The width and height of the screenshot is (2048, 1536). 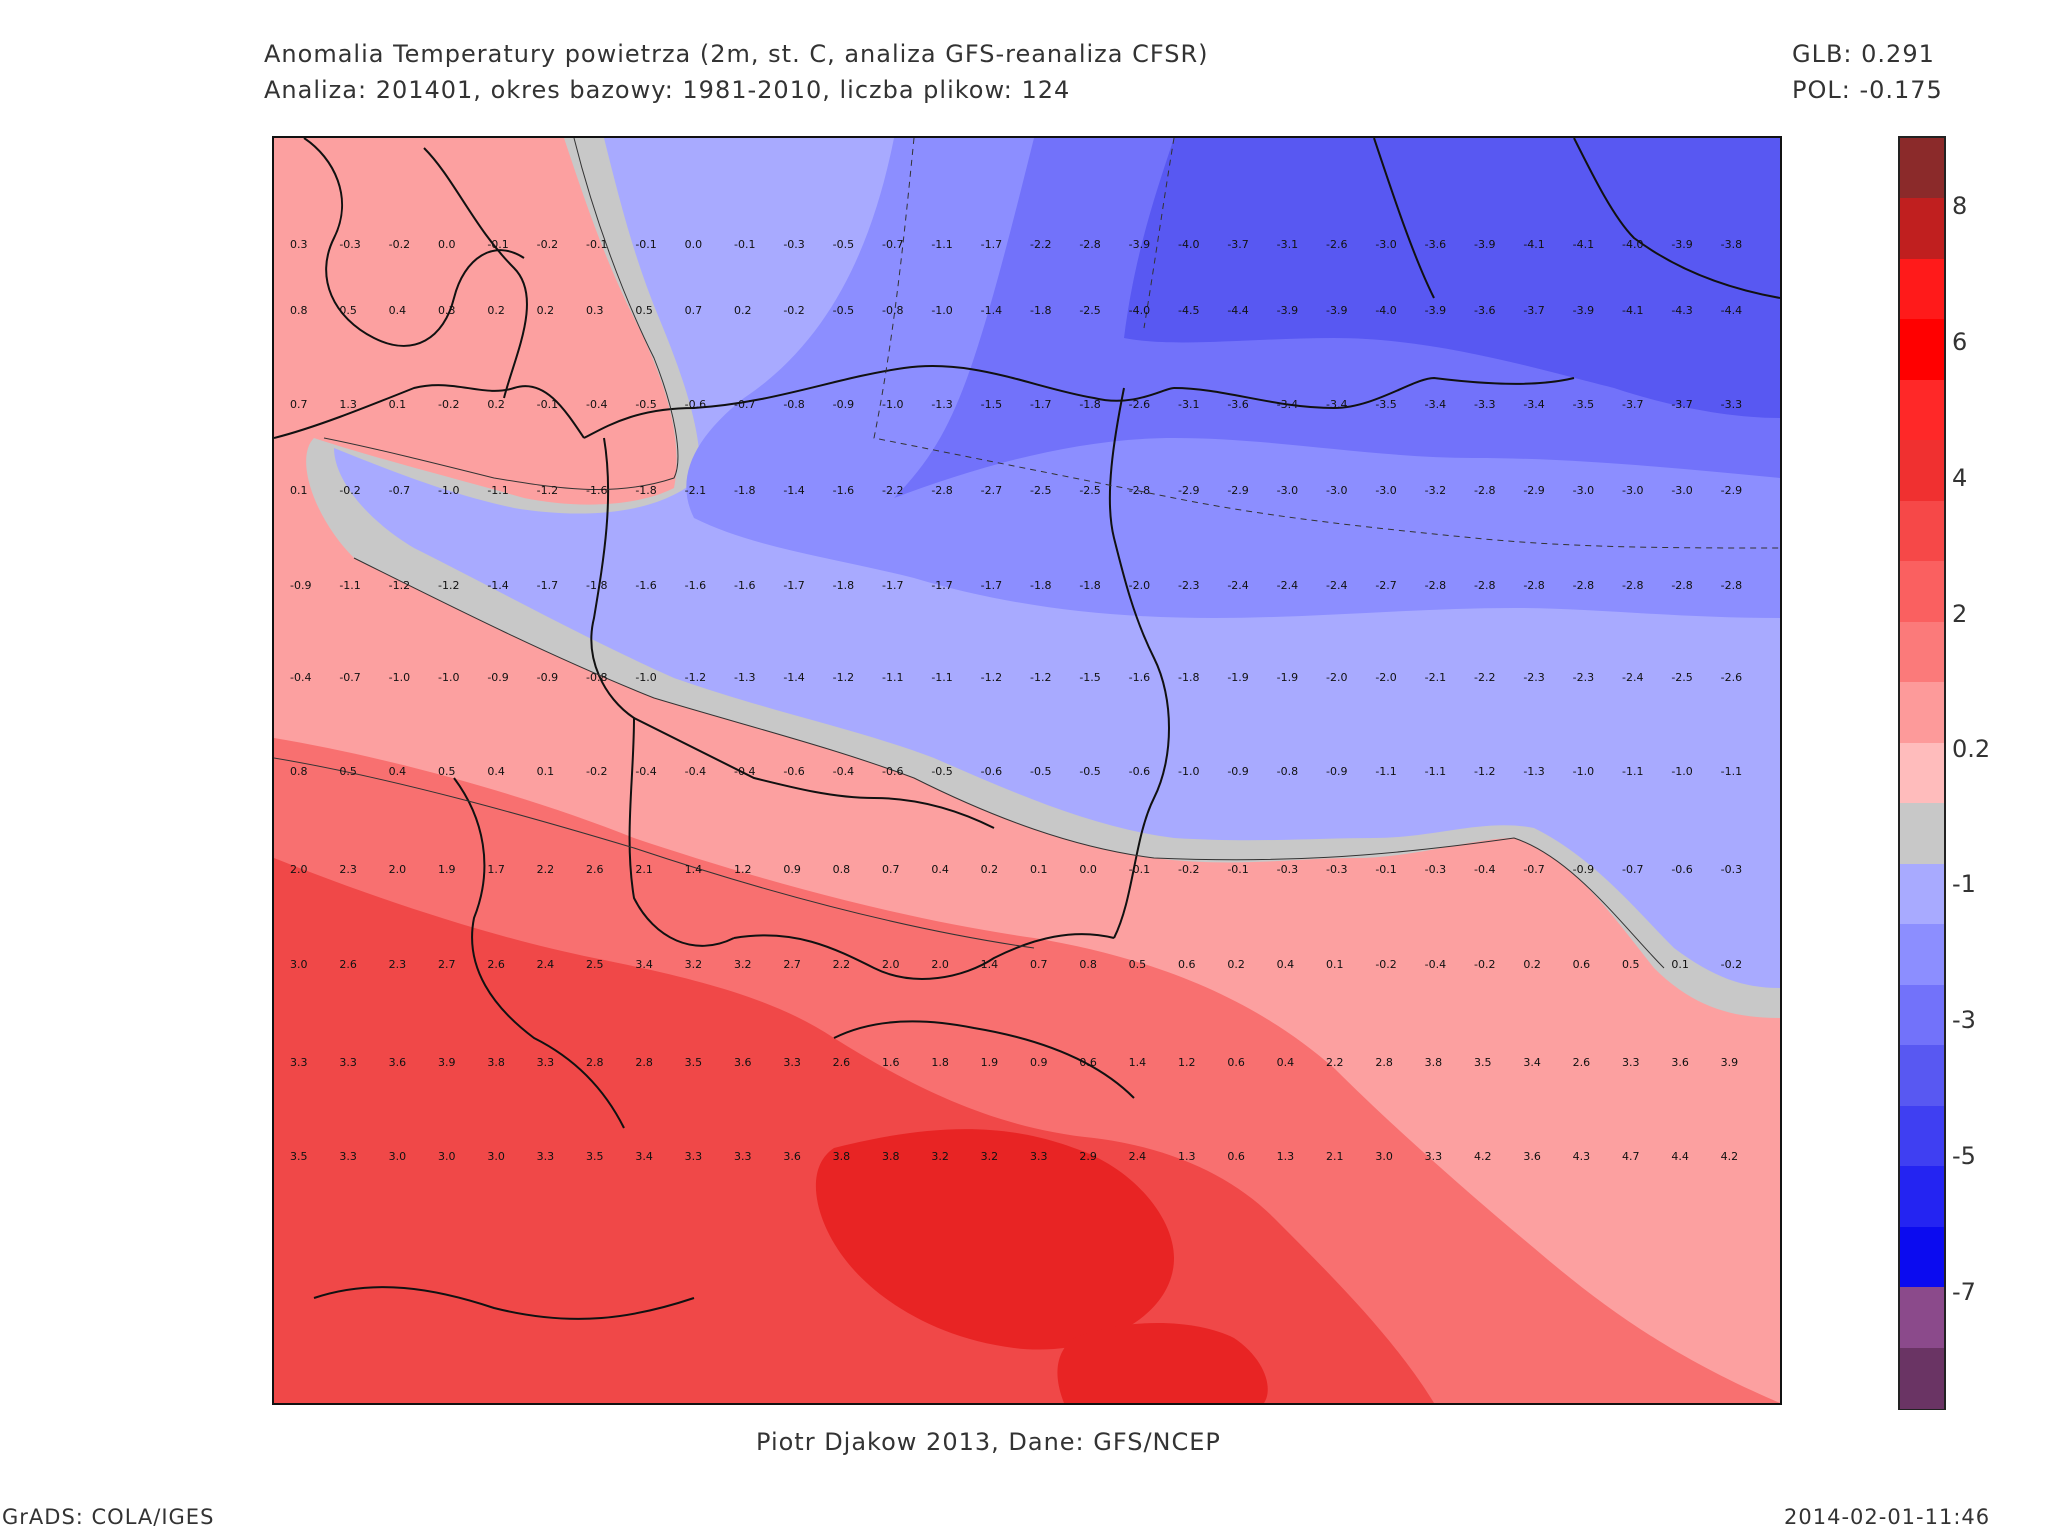 I want to click on grid-value-label: -2.7, so click(x=991, y=490).